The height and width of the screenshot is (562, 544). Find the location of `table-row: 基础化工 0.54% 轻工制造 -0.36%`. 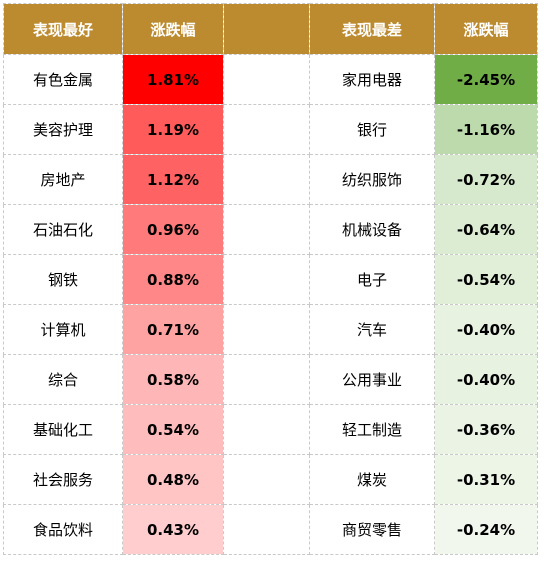

table-row: 基础化工 0.54% 轻工制造 -0.36% is located at coordinates (270, 429).